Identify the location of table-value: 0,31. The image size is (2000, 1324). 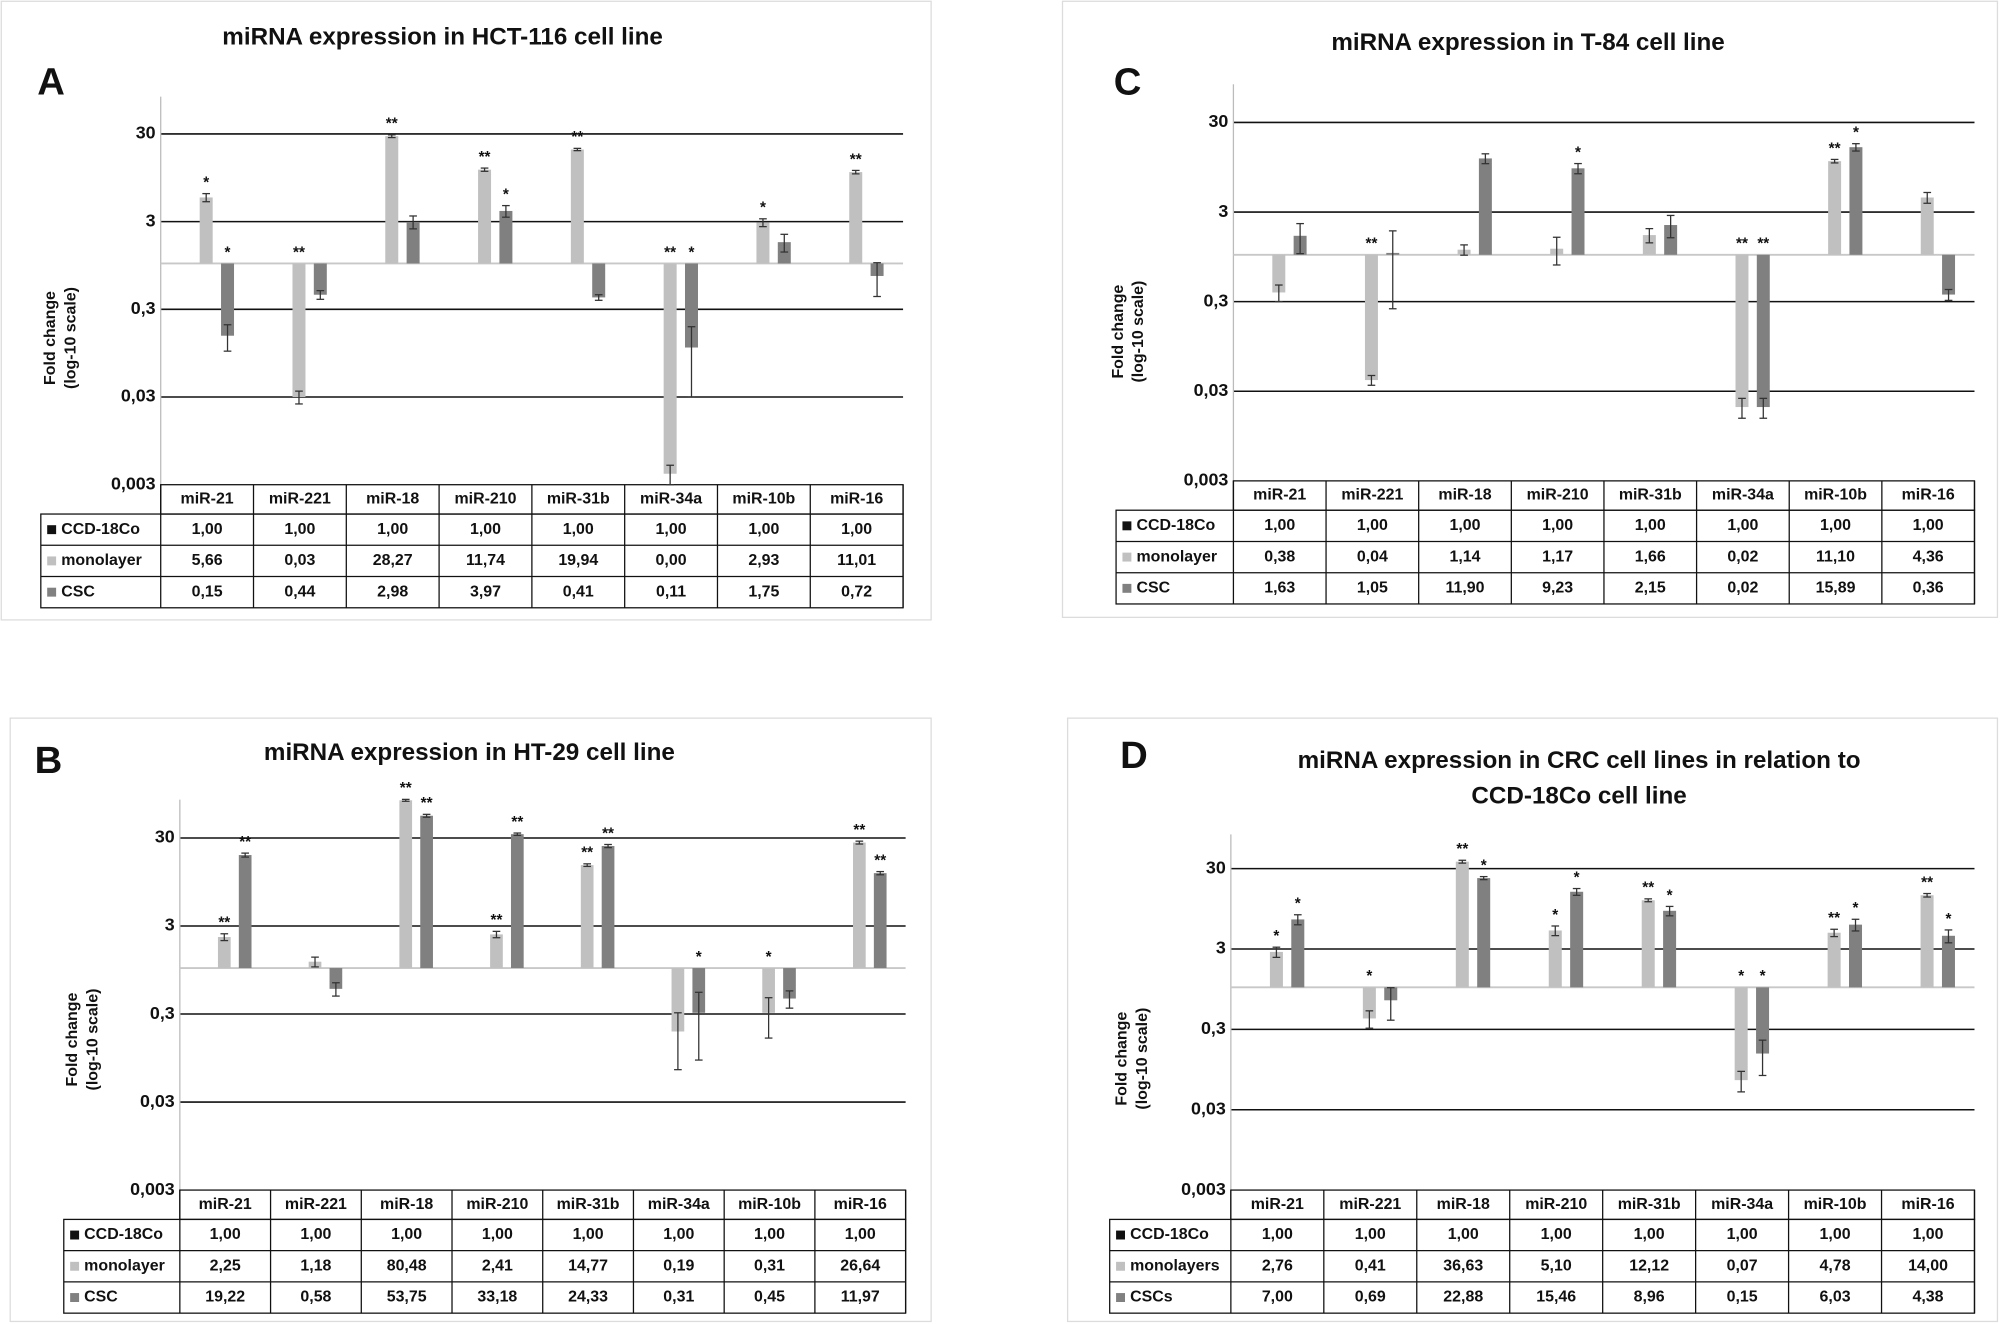
(769, 1265).